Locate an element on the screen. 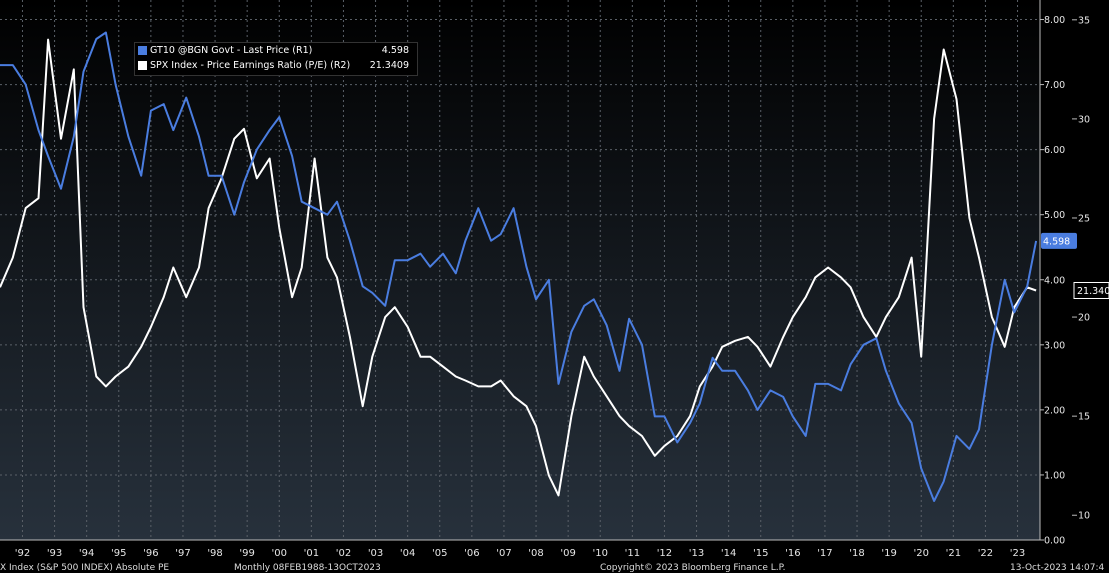 The width and height of the screenshot is (1109, 573). y-left-tick-label: 5.00 is located at coordinates (1054, 215).